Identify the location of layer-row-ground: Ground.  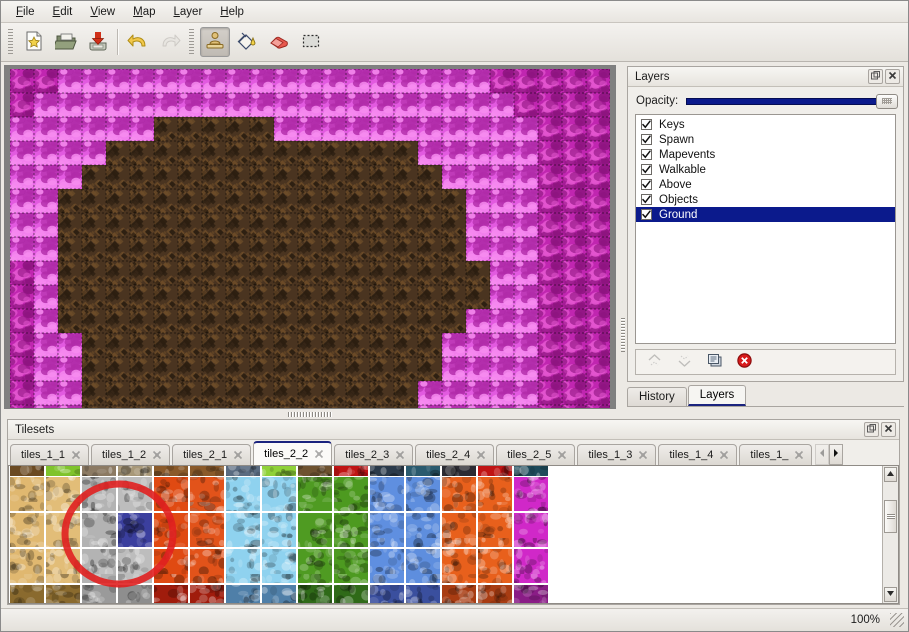
(765, 214).